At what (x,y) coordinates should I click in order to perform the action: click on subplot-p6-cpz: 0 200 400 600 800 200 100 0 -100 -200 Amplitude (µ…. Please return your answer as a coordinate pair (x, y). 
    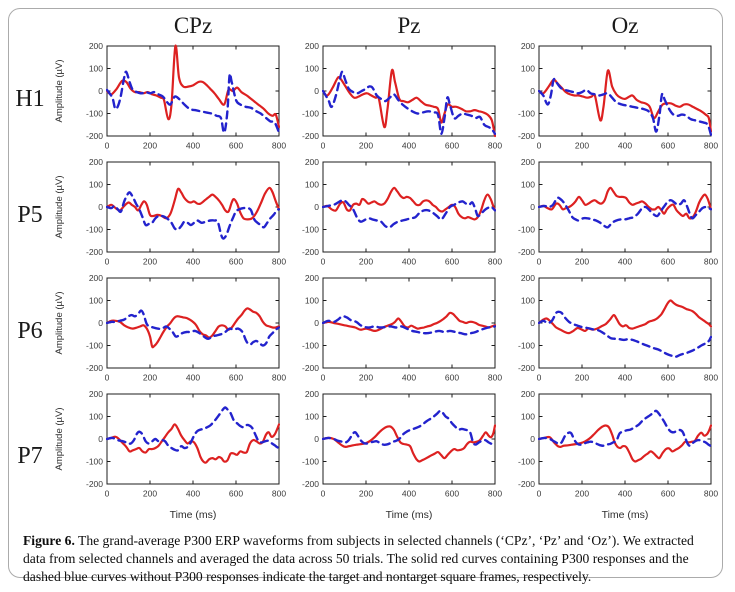
    Looking at the image, I should click on (170, 331).